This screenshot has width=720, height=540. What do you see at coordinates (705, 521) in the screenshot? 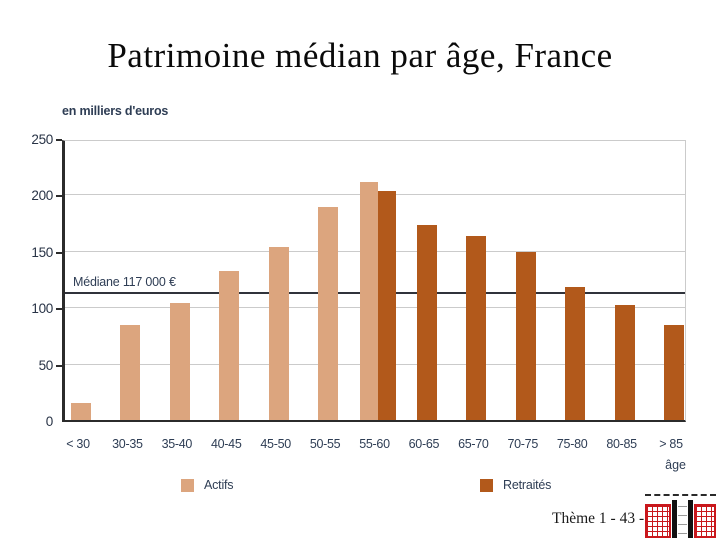
I see `logo-right-building` at bounding box center [705, 521].